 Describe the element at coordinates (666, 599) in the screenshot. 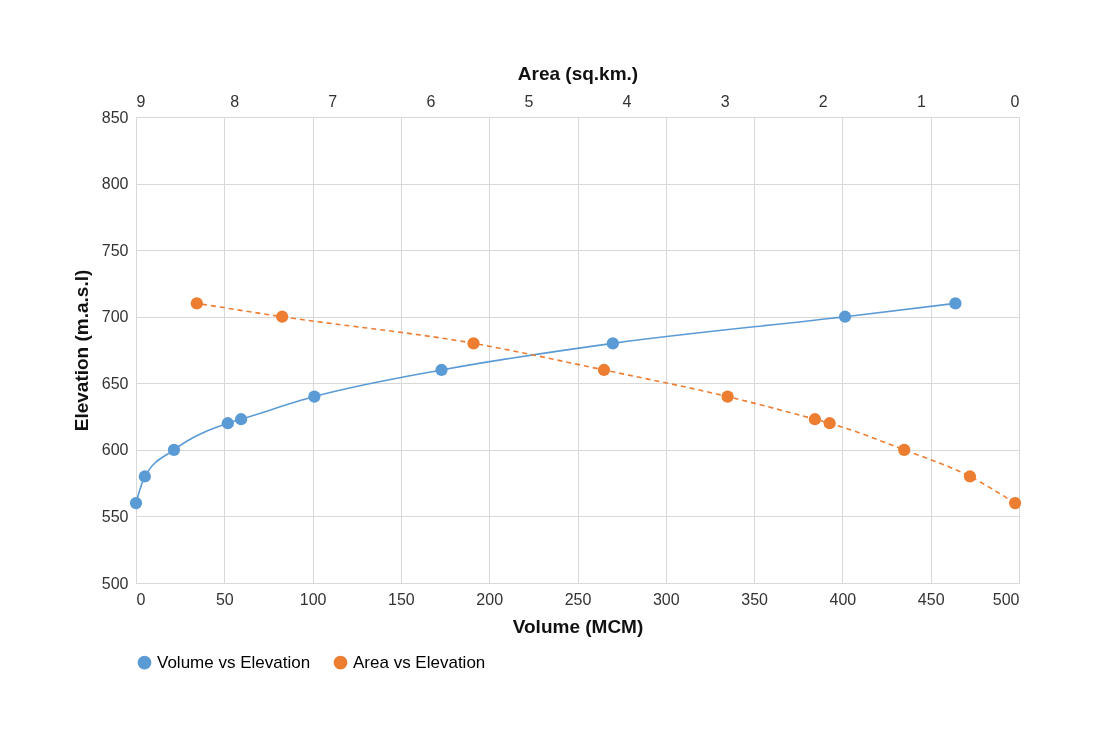

I see `x-tick-label: 300` at that location.